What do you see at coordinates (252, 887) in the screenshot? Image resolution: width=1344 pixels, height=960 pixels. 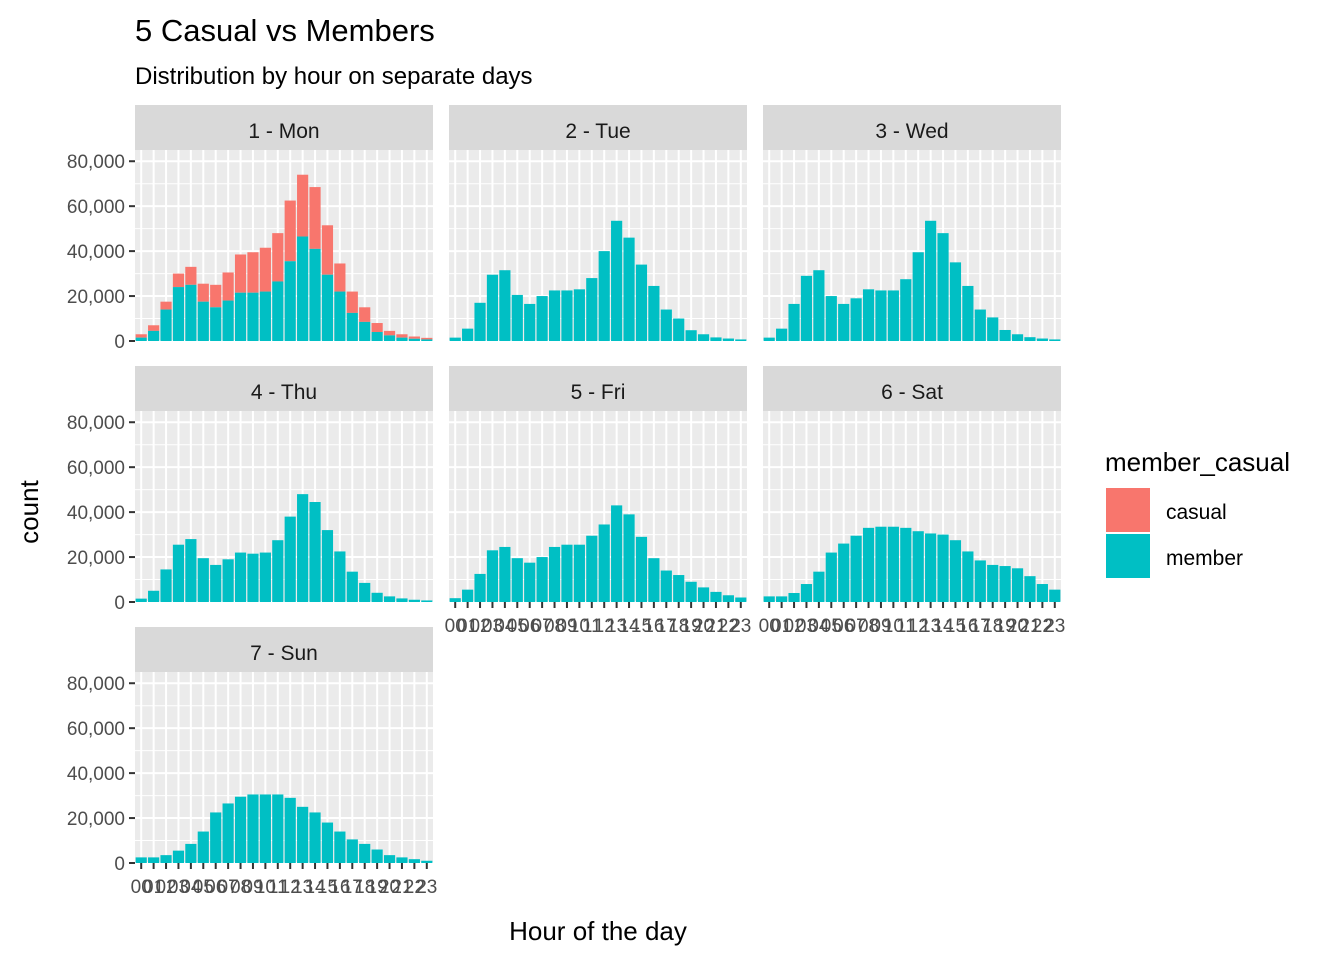 I see `x-tick-label: 09` at bounding box center [252, 887].